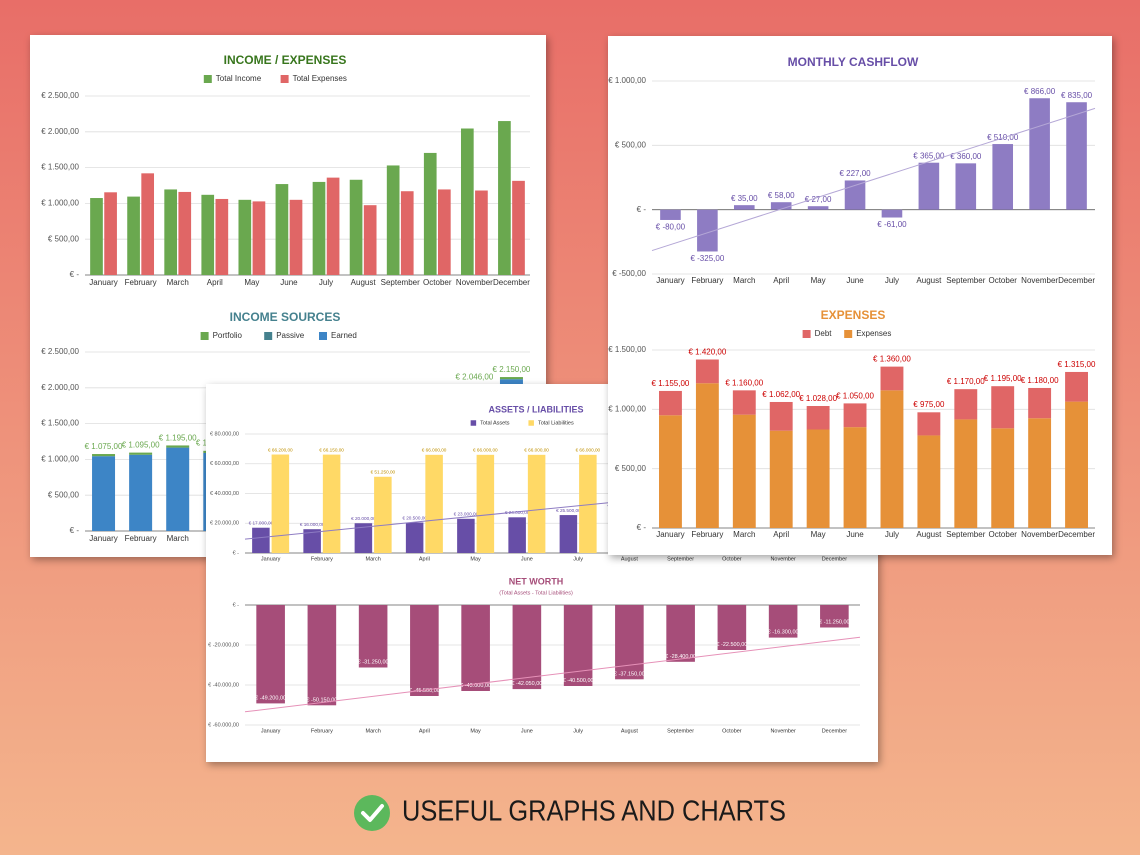 The image size is (1140, 855). I want to click on chart-title: ASSETS / LIABILITIES, so click(535, 409).